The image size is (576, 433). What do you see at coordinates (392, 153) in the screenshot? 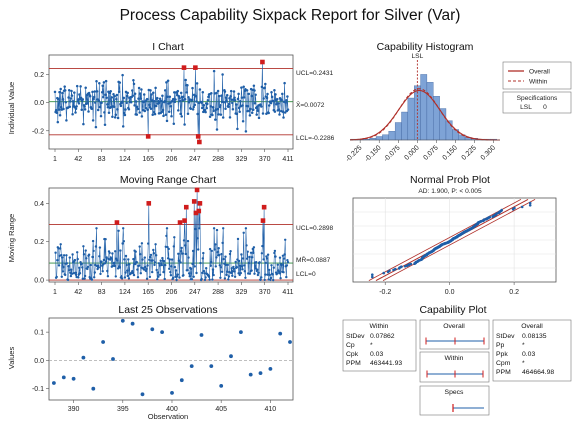
I see `histogram-xtick-label: -0.075` at bounding box center [392, 153].